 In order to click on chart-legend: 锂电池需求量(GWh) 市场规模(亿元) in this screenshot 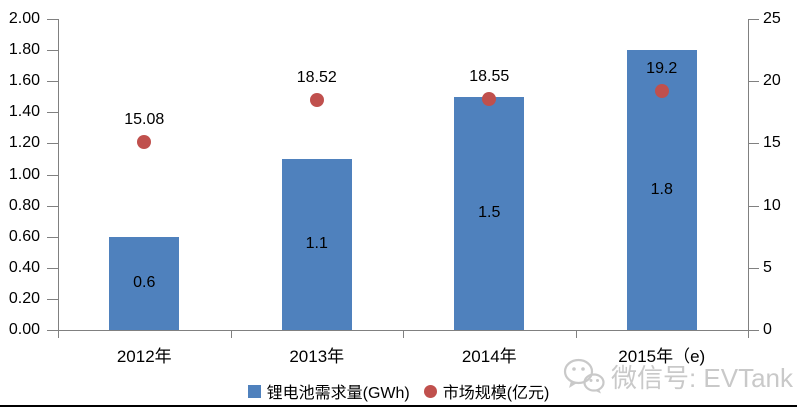, I will do `click(398, 391)`.